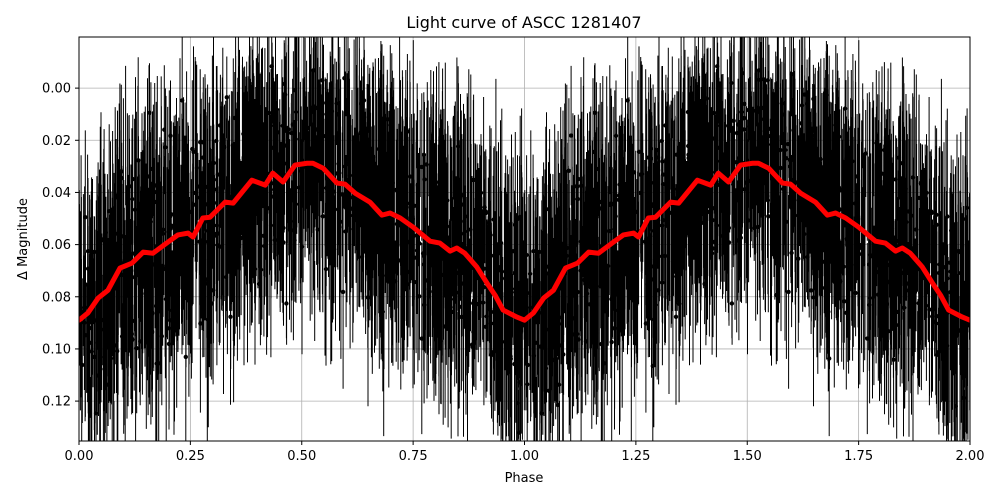 This screenshot has width=1000, height=500. Describe the element at coordinates (747, 456) in the screenshot. I see `x-tick-label: 1.50` at that location.